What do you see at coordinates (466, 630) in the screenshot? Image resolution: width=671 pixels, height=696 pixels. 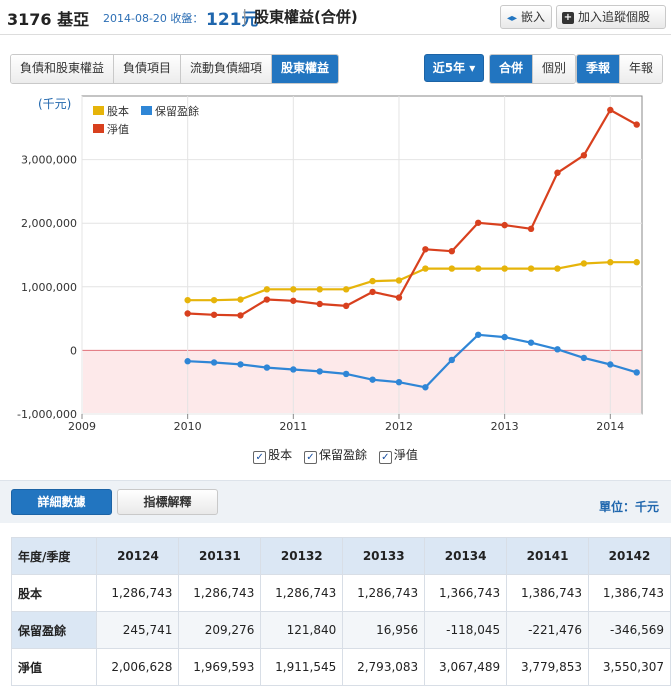 I see `table-cell: -118,045` at bounding box center [466, 630].